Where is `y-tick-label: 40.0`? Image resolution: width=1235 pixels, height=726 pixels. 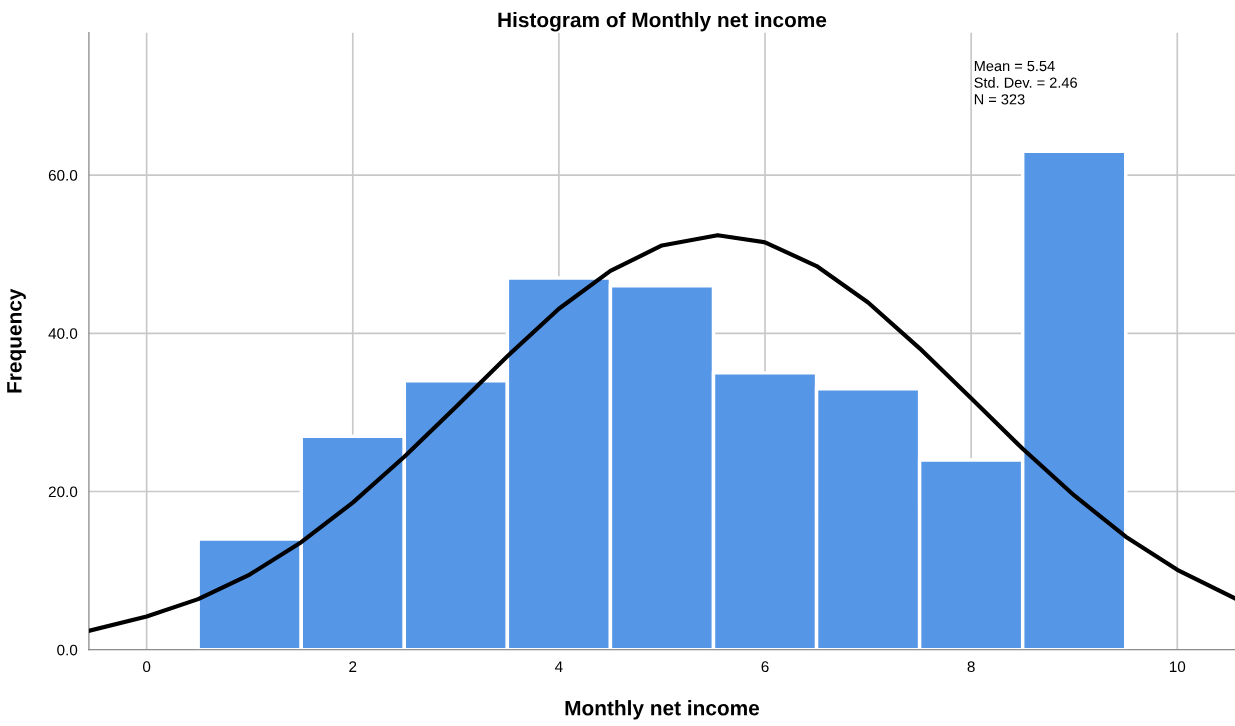
y-tick-label: 40.0 is located at coordinates (63, 333).